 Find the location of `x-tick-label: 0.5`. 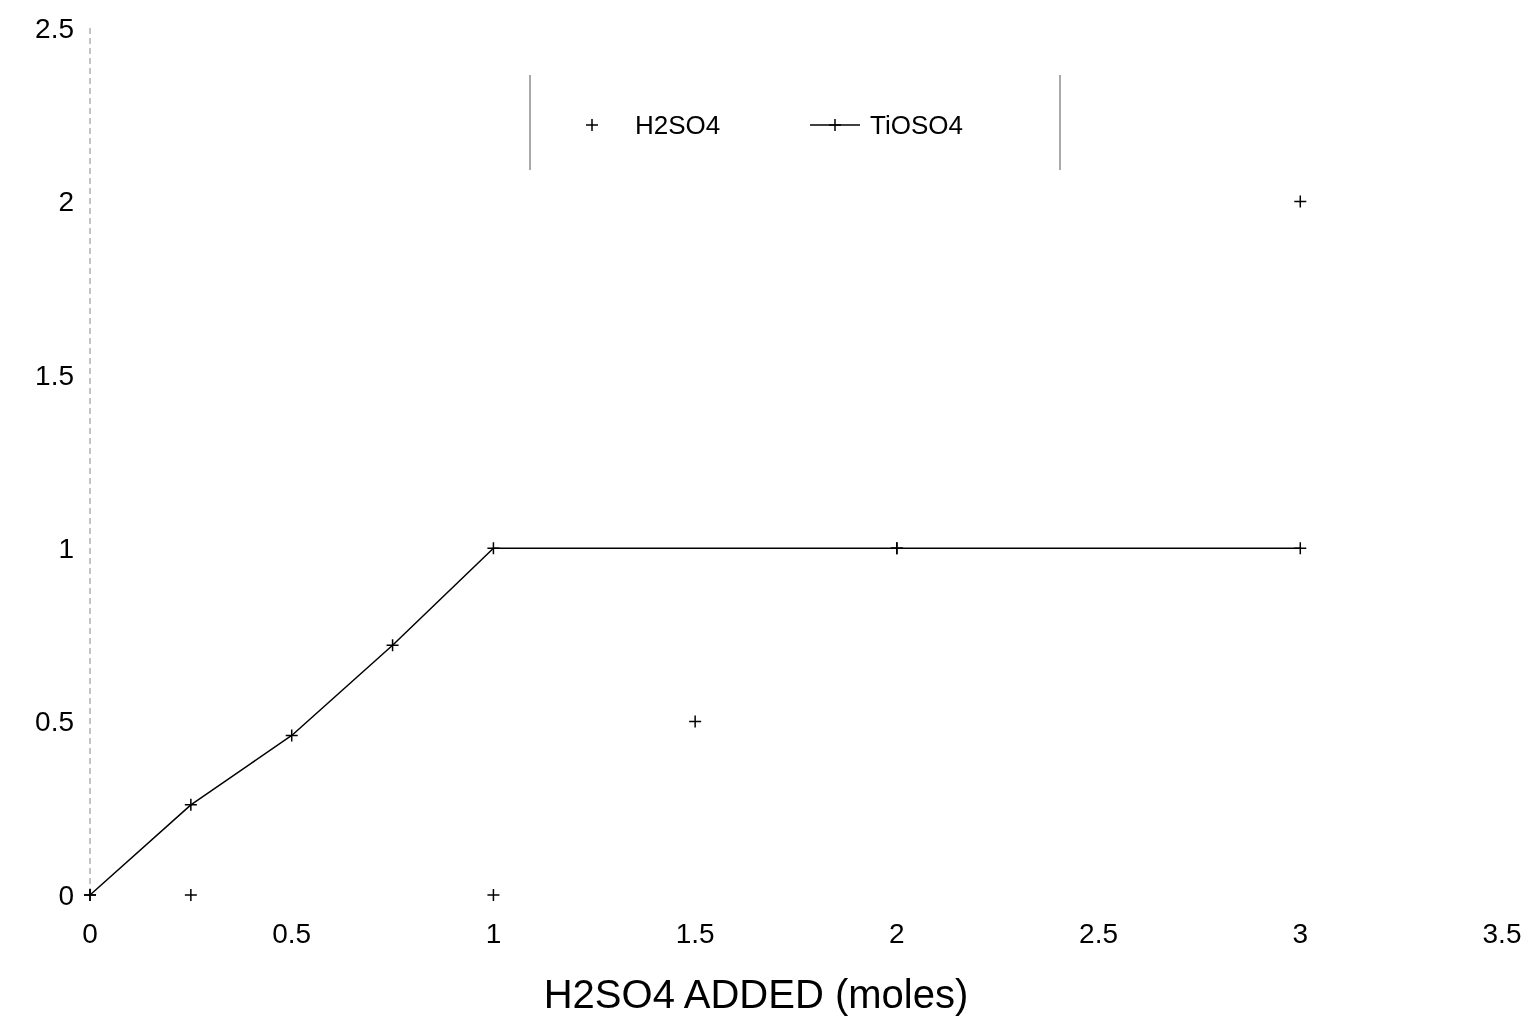

x-tick-label: 0.5 is located at coordinates (292, 933).